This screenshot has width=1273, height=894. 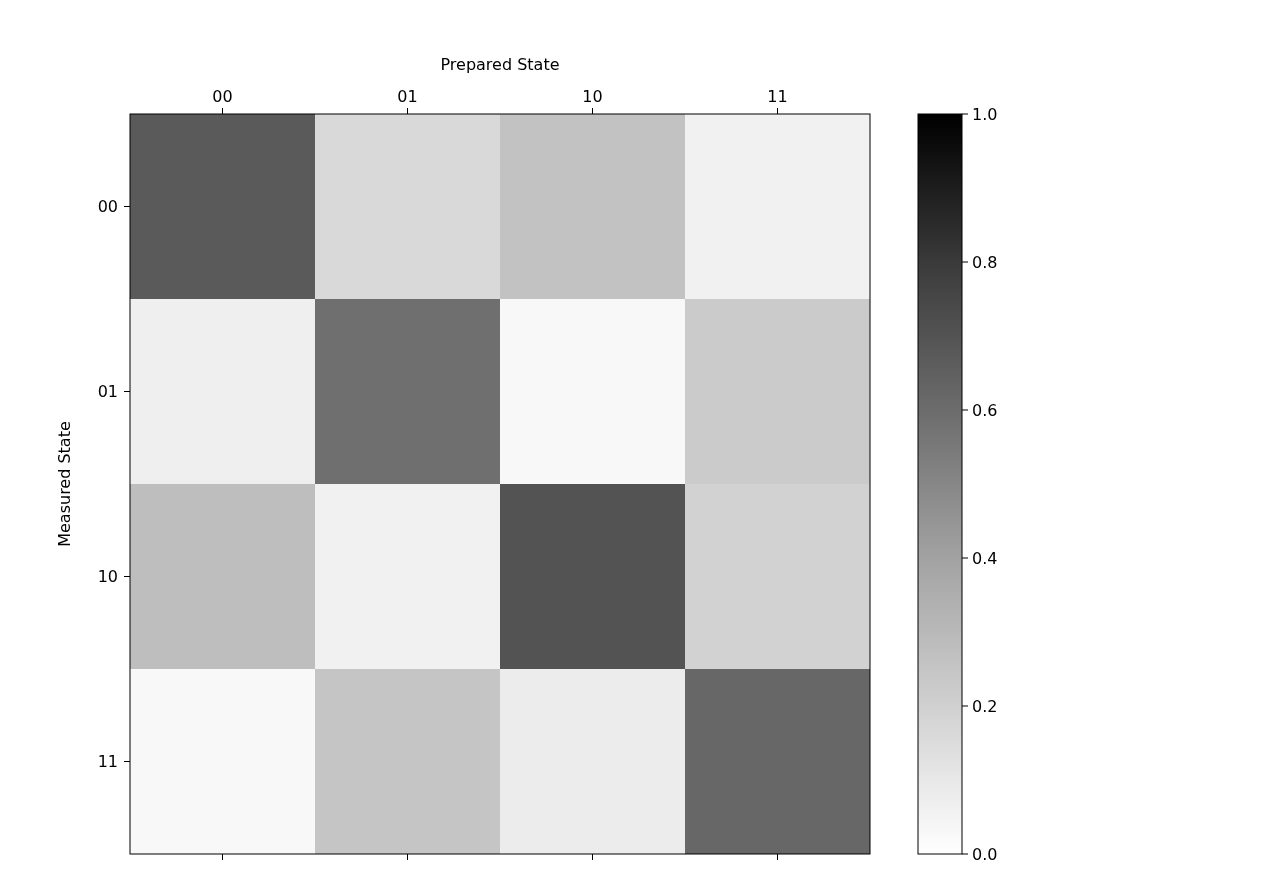 I want to click on y-tick-label: 00, so click(x=107, y=207).